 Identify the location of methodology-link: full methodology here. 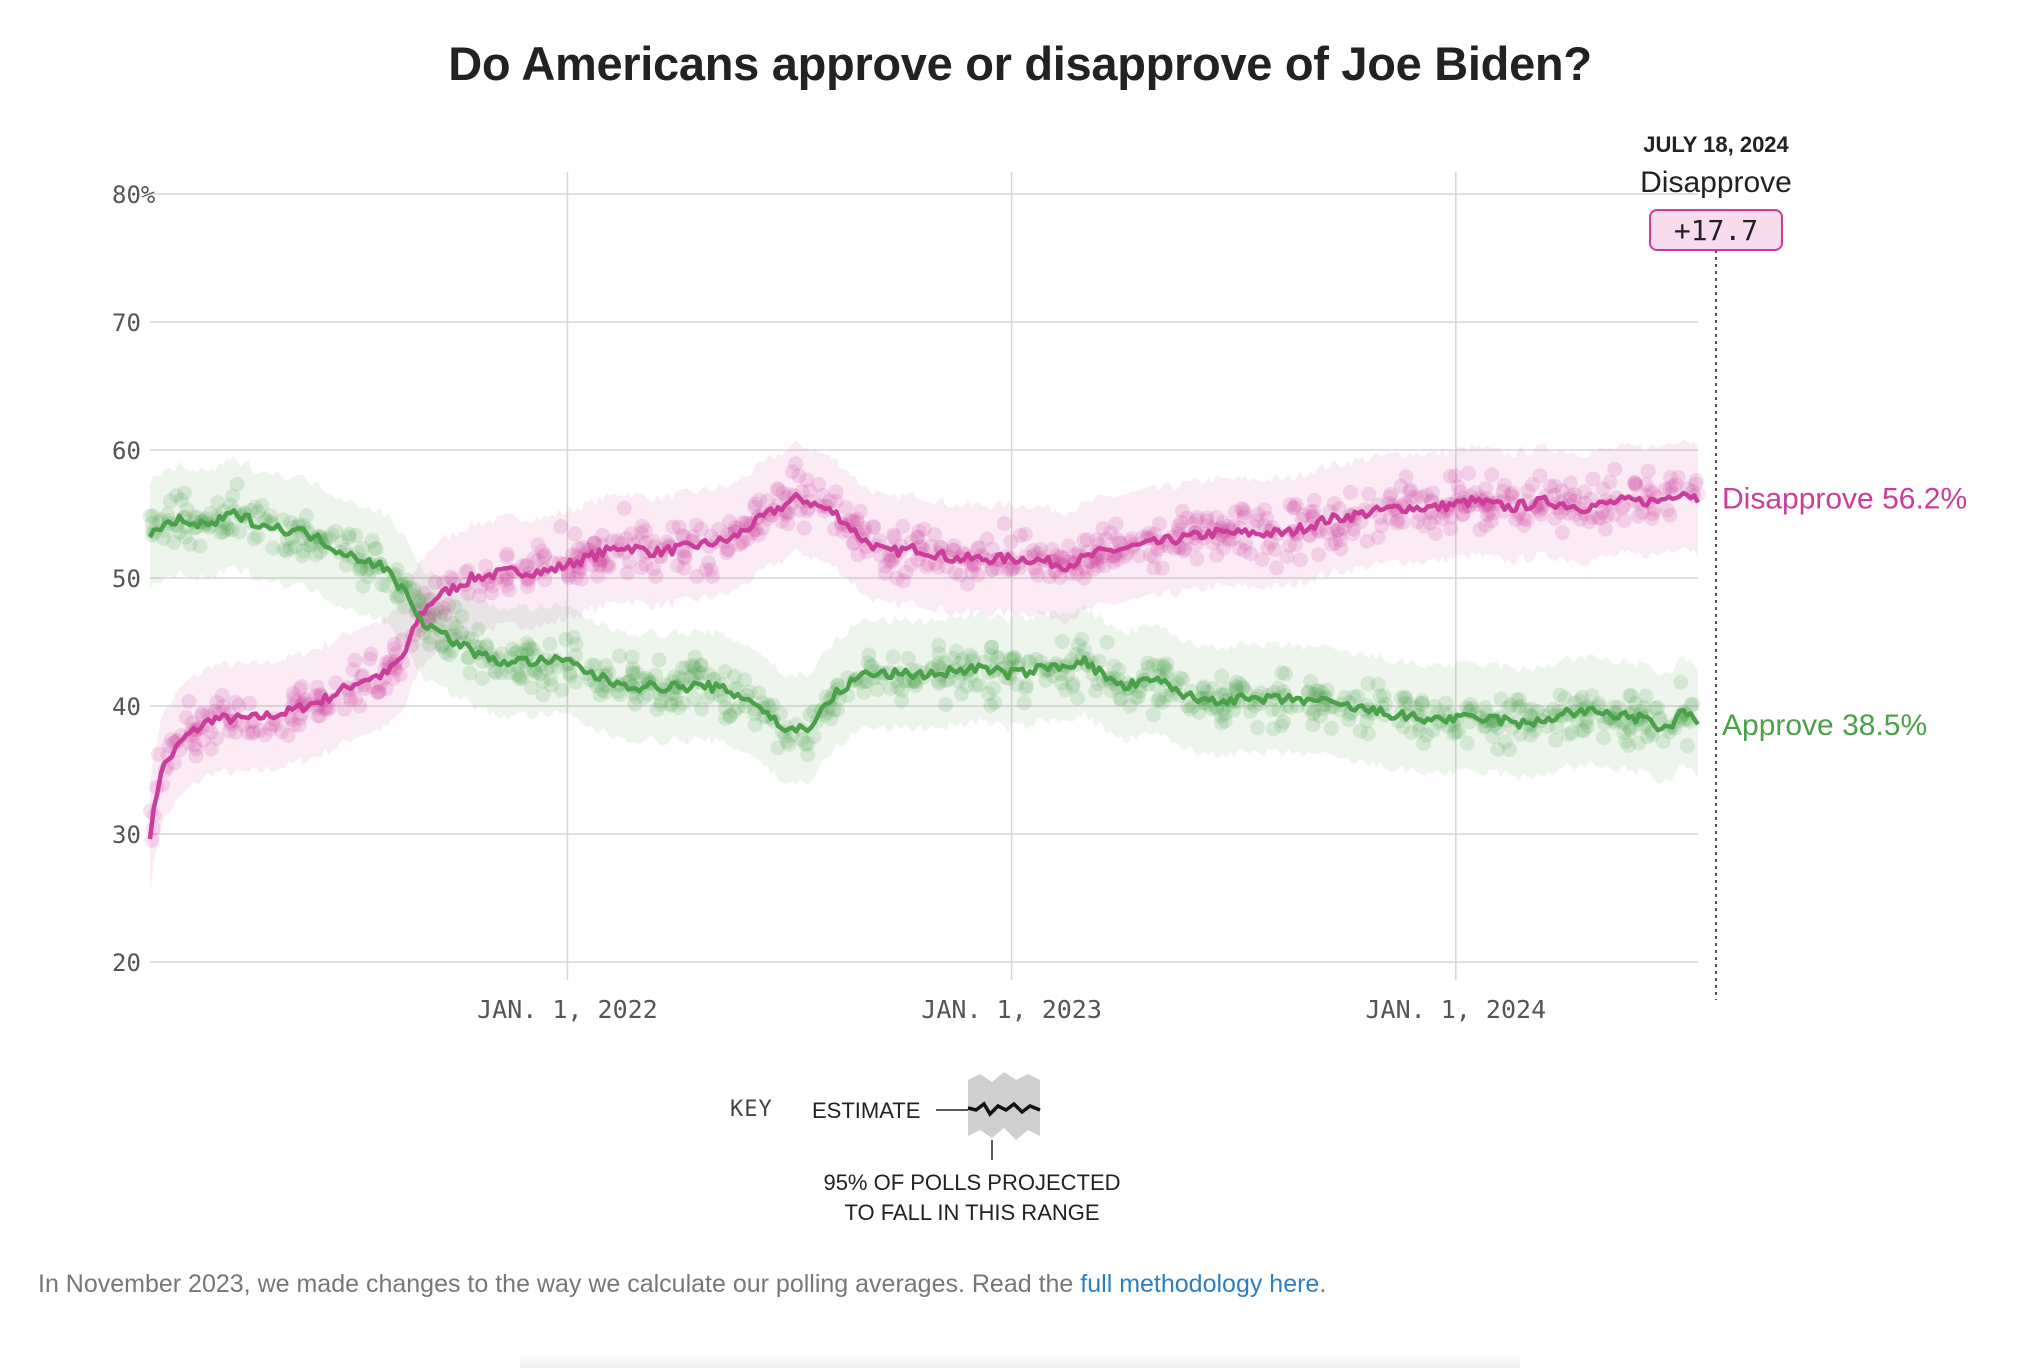
(1200, 1284).